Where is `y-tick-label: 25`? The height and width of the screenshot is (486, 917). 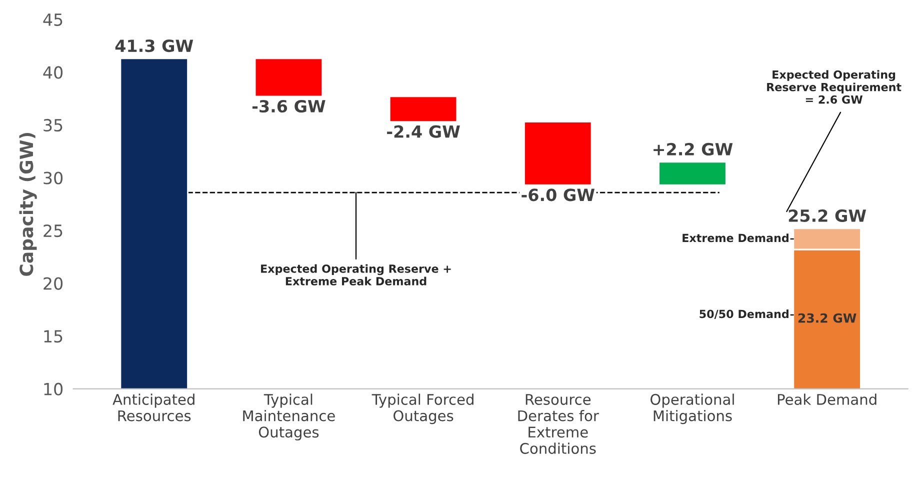 y-tick-label: 25 is located at coordinates (53, 231).